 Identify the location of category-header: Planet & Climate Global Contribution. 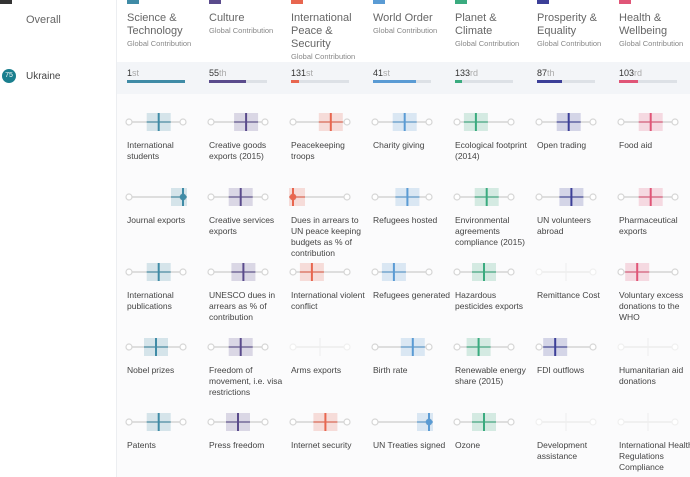
(494, 31).